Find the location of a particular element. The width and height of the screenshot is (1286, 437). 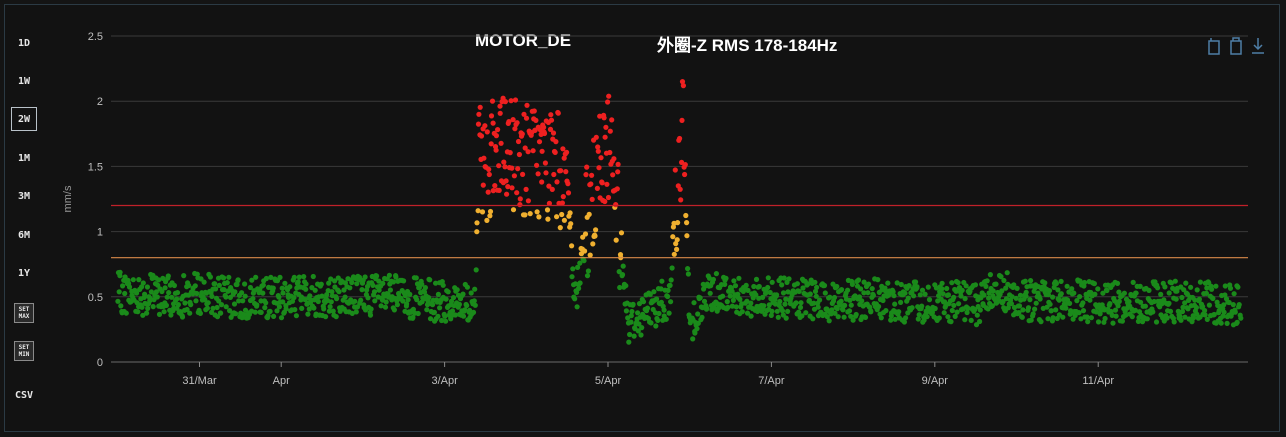

range-1w-button: 1W is located at coordinates (24, 81).